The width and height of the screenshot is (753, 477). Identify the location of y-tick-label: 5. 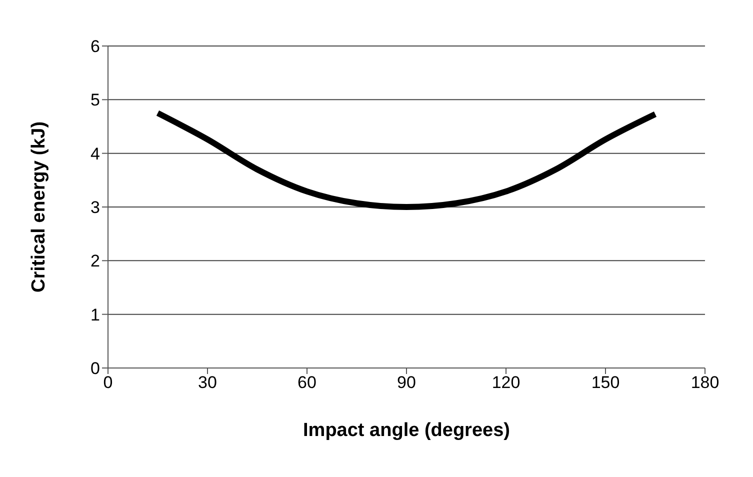
(95, 100).